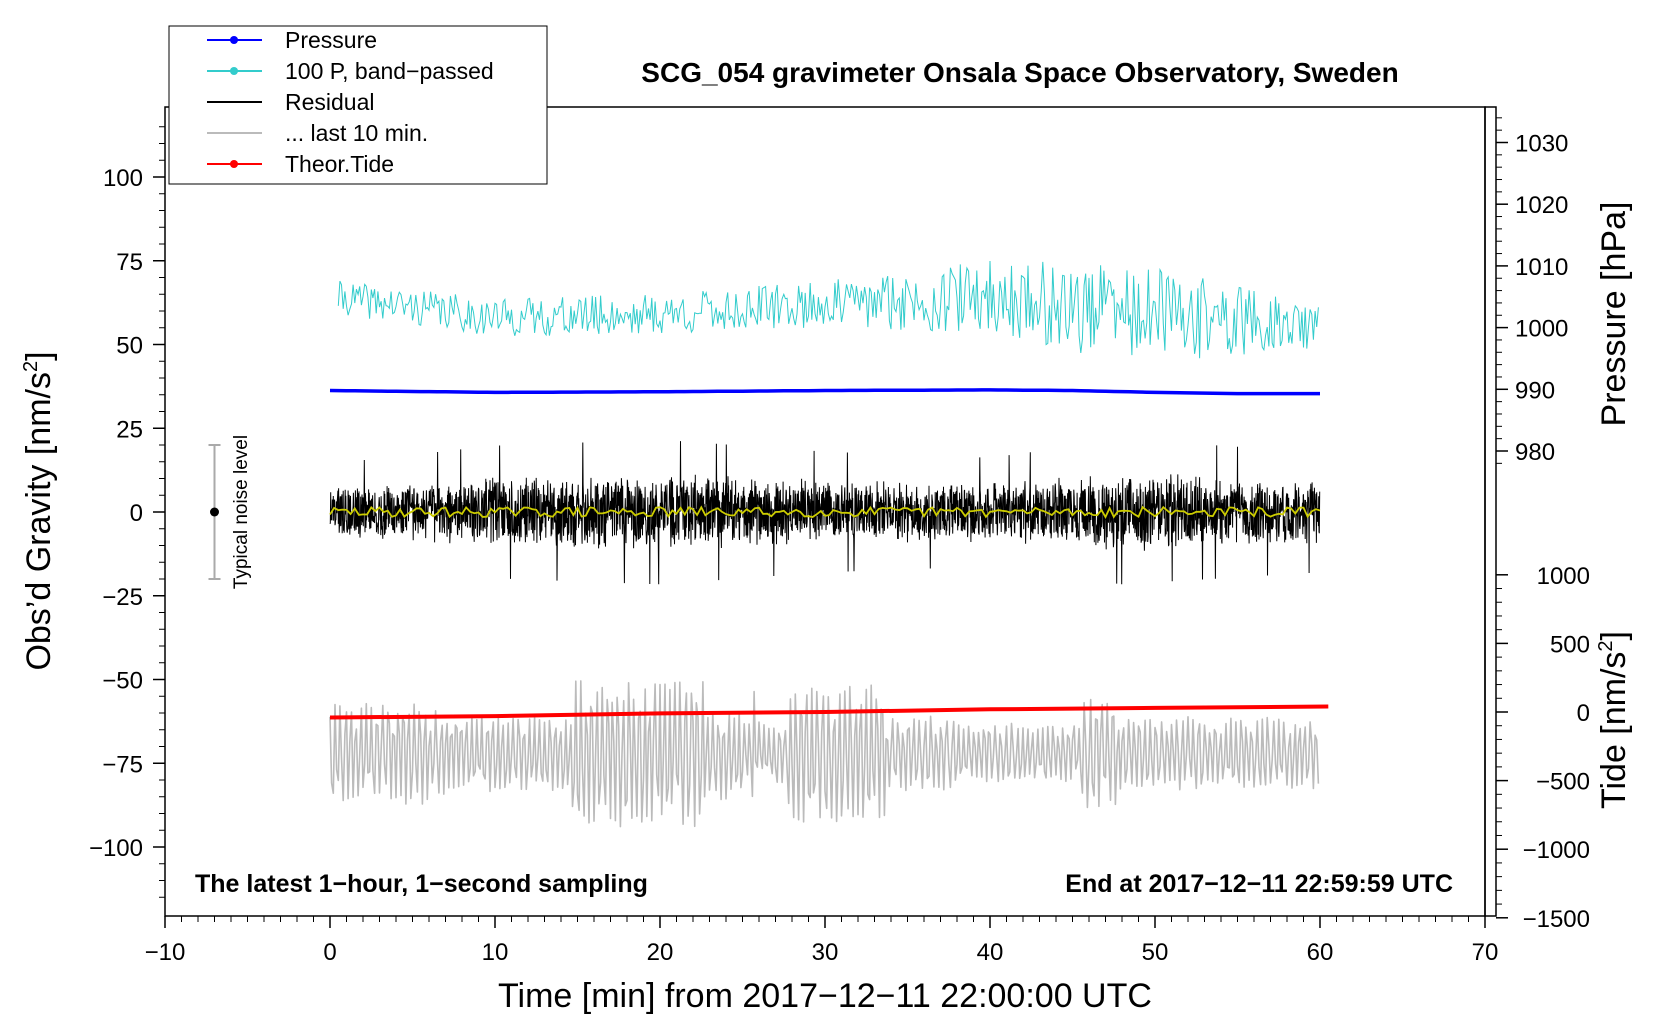 The width and height of the screenshot is (1660, 1020). What do you see at coordinates (828, 309) in the screenshot?
I see `band-passed-pressure-series` at bounding box center [828, 309].